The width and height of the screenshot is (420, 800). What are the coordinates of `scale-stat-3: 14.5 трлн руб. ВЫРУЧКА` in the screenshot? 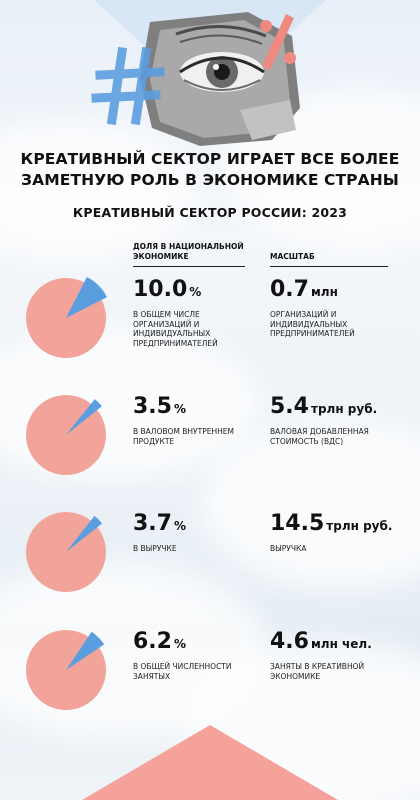 It's located at (337, 533).